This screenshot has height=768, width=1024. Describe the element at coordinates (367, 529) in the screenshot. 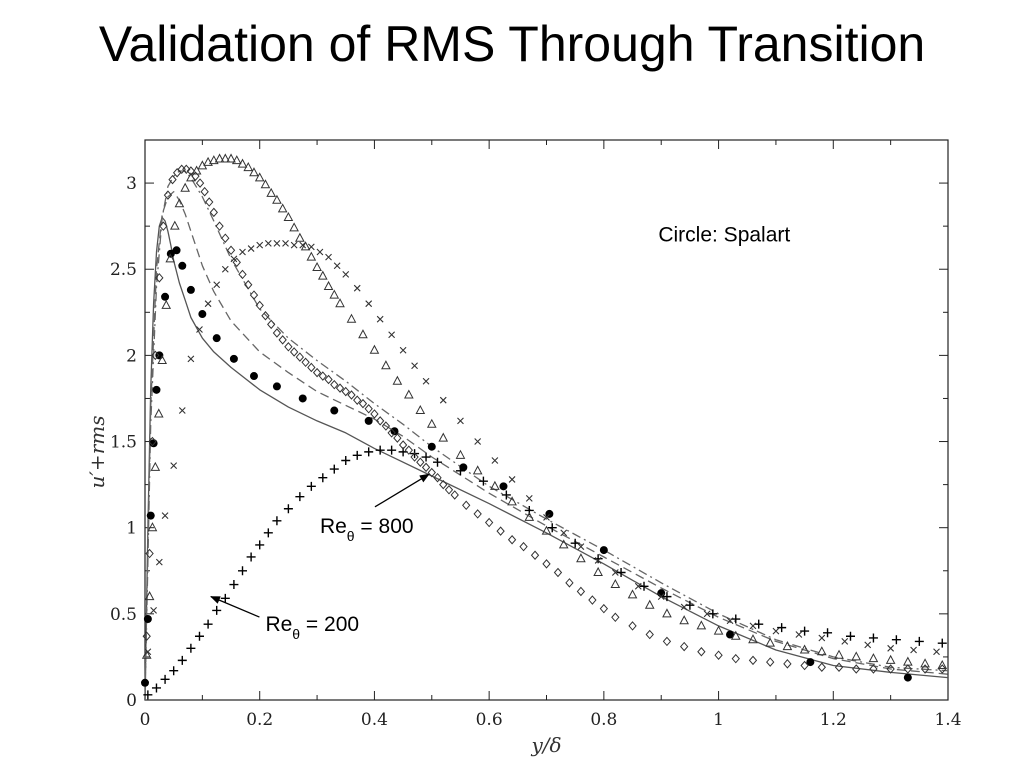

I see `annotation-re800: Reθ = 800` at that location.